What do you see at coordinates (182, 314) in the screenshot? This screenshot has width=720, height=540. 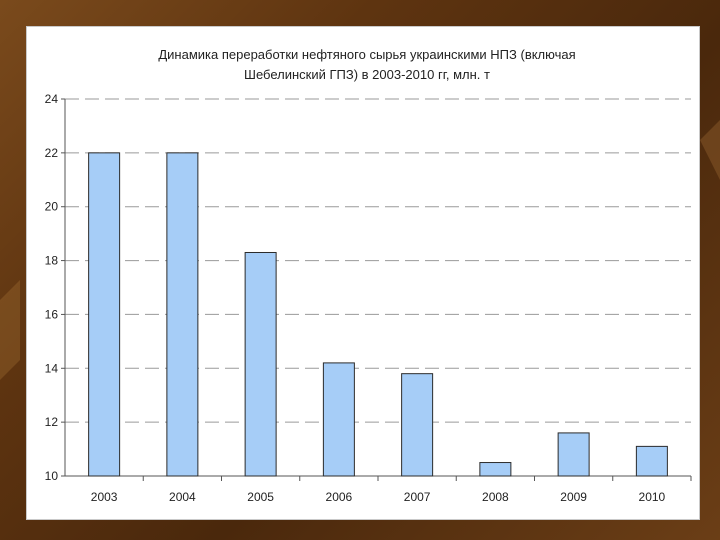 I see `bar-2004` at bounding box center [182, 314].